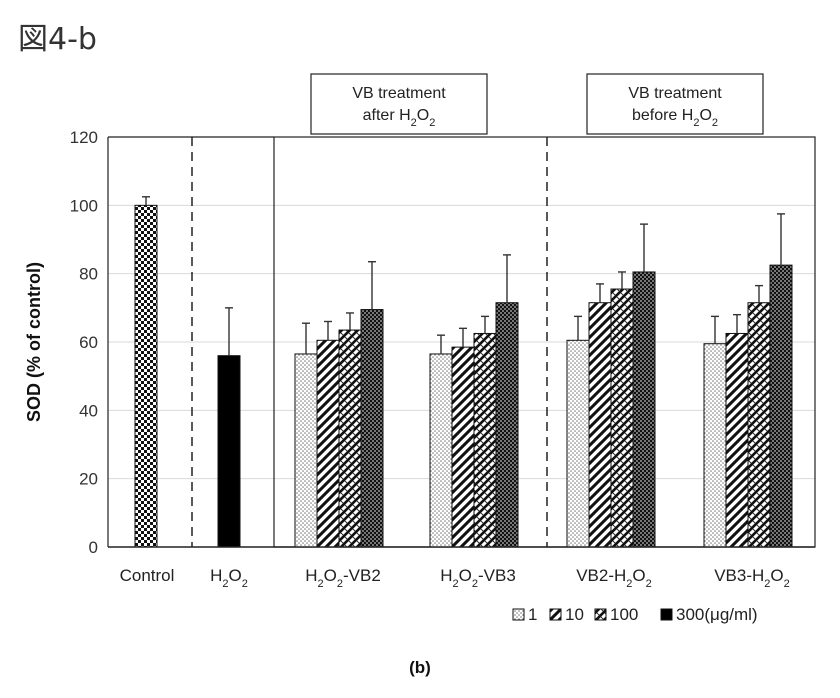  Describe the element at coordinates (57, 39) in the screenshot. I see `figure-title: 図4-b` at that location.